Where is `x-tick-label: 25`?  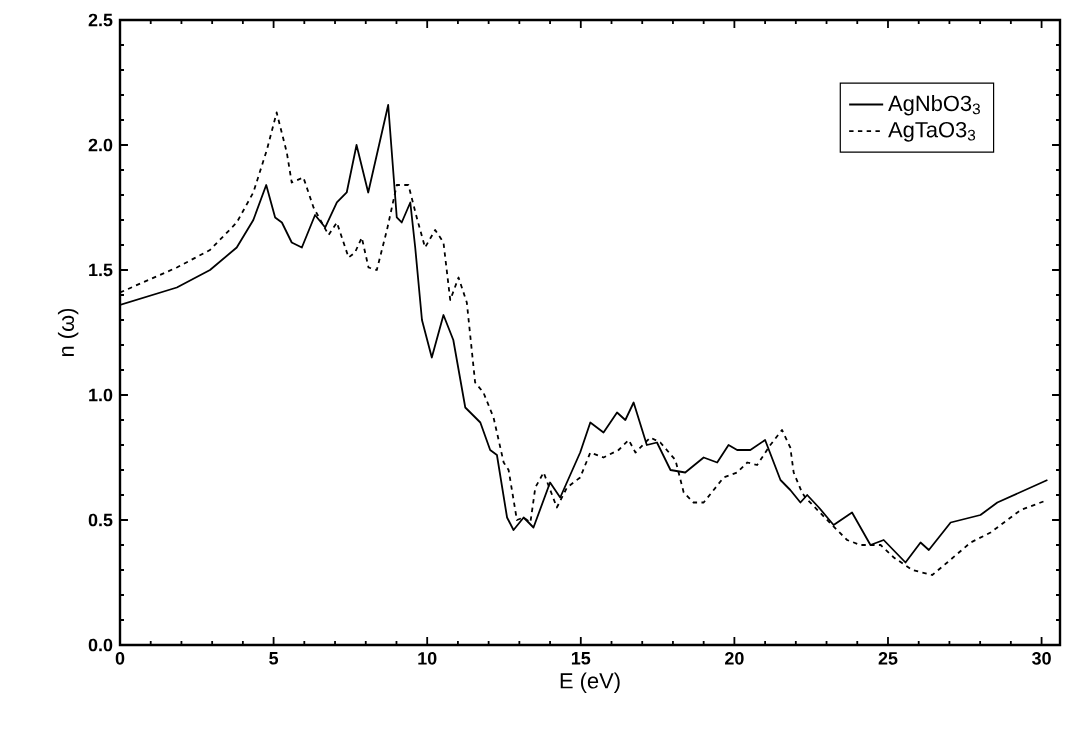
x-tick-label: 25 is located at coordinates (888, 658).